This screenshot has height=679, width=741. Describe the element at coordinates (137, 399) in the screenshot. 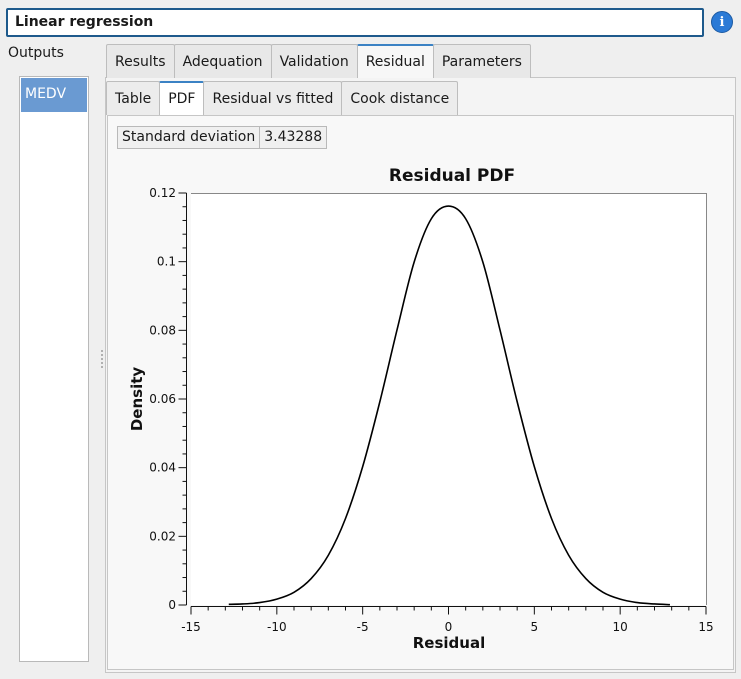

I see `y-axis-label: Density` at that location.